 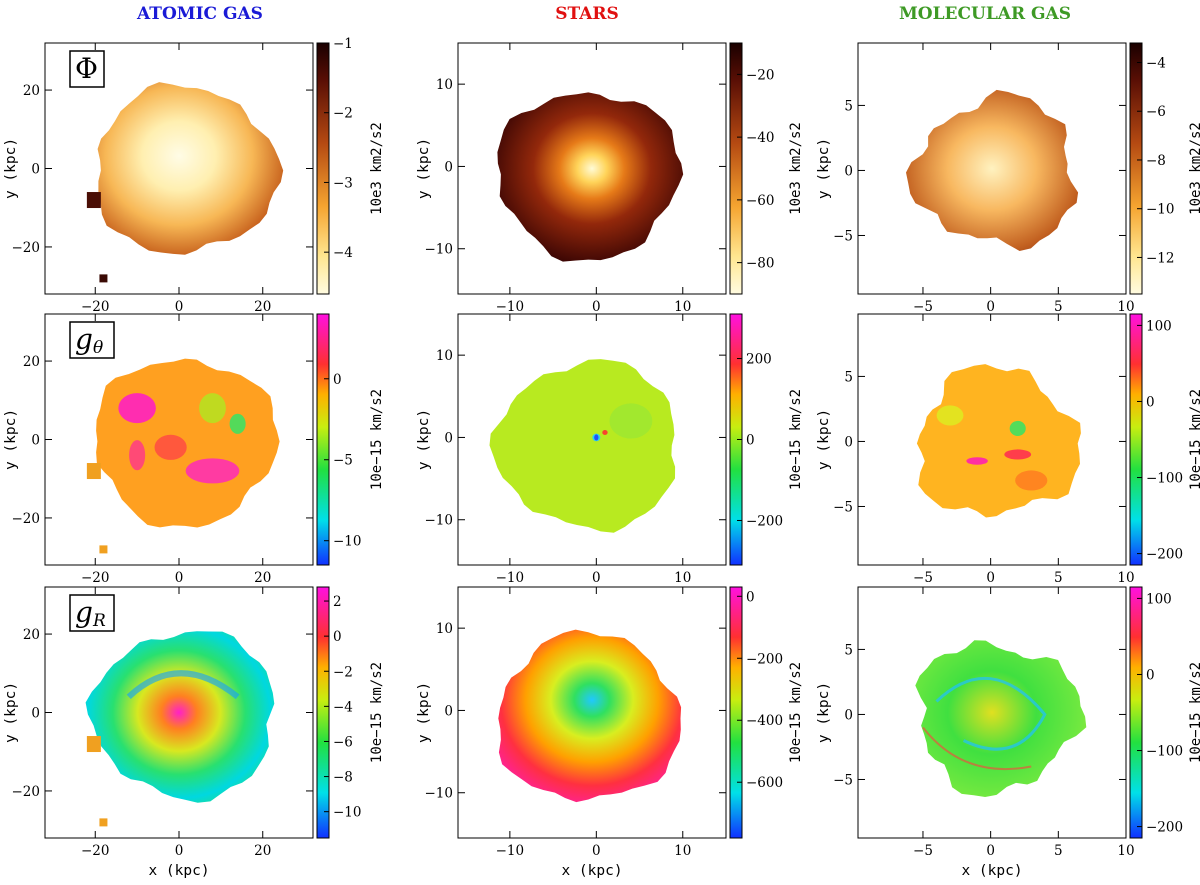 I want to click on colorbar-tick-label: −3, so click(x=343, y=183).